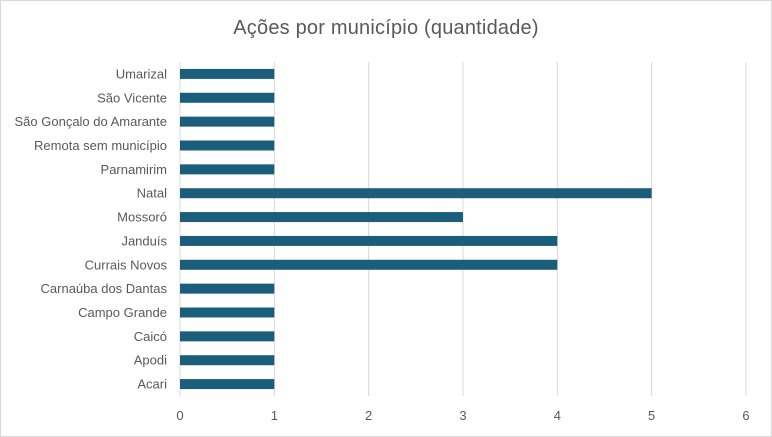  I want to click on chart-title: Ações por município (quantidade), so click(386, 28).